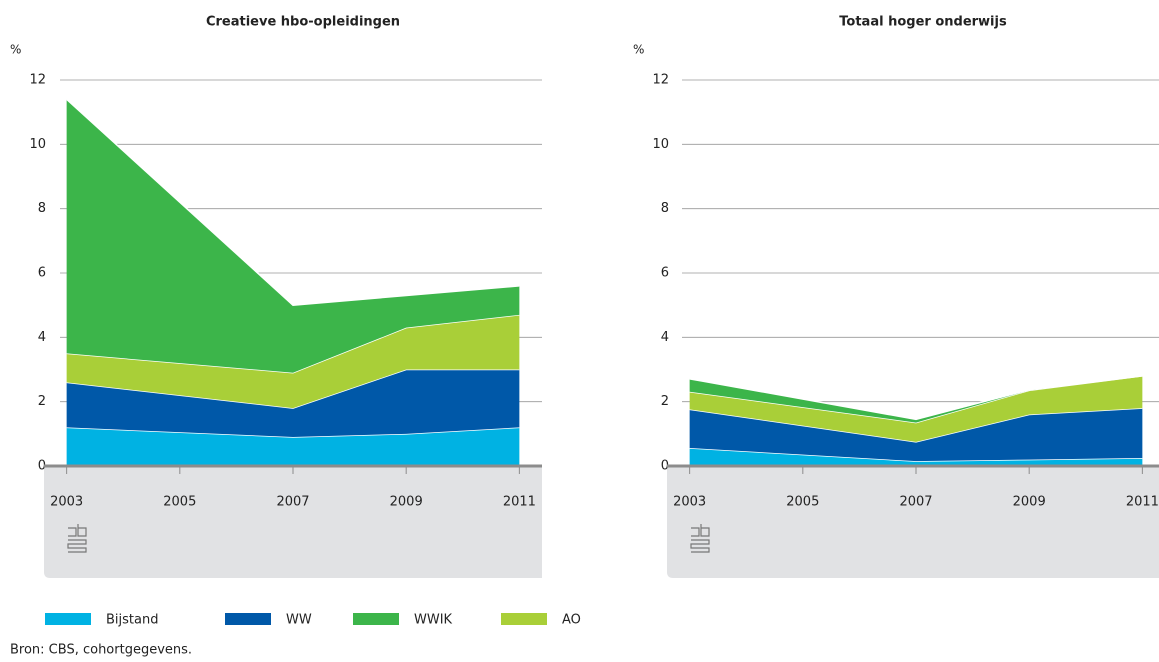  I want to click on legend-label: WW, so click(299, 620).